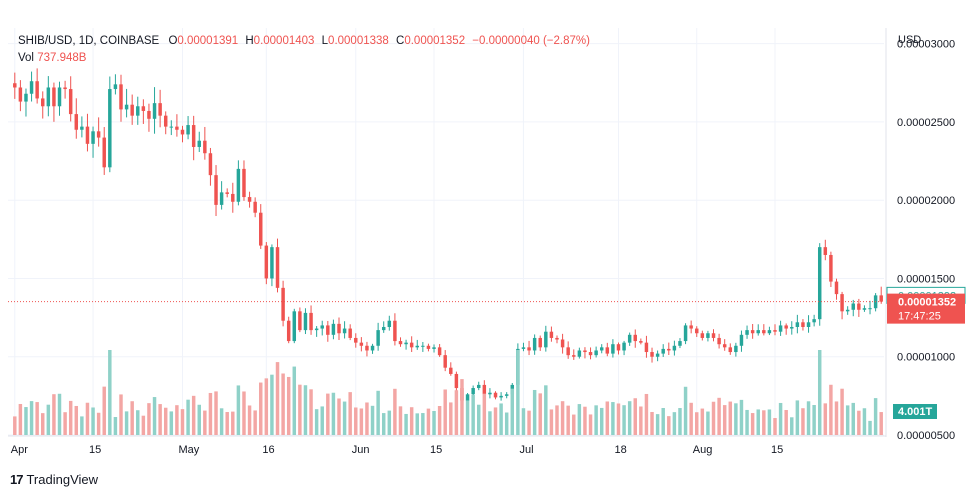  What do you see at coordinates (54, 479) in the screenshot?
I see `footer-brand: 17 TradingView` at bounding box center [54, 479].